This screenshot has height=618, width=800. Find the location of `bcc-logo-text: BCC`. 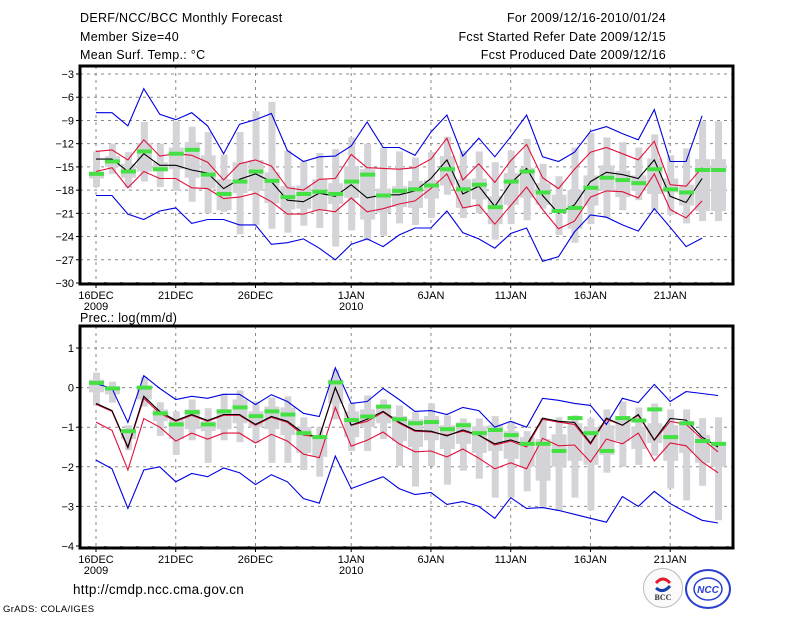

bcc-logo-text: BCC is located at coordinates (663, 597).